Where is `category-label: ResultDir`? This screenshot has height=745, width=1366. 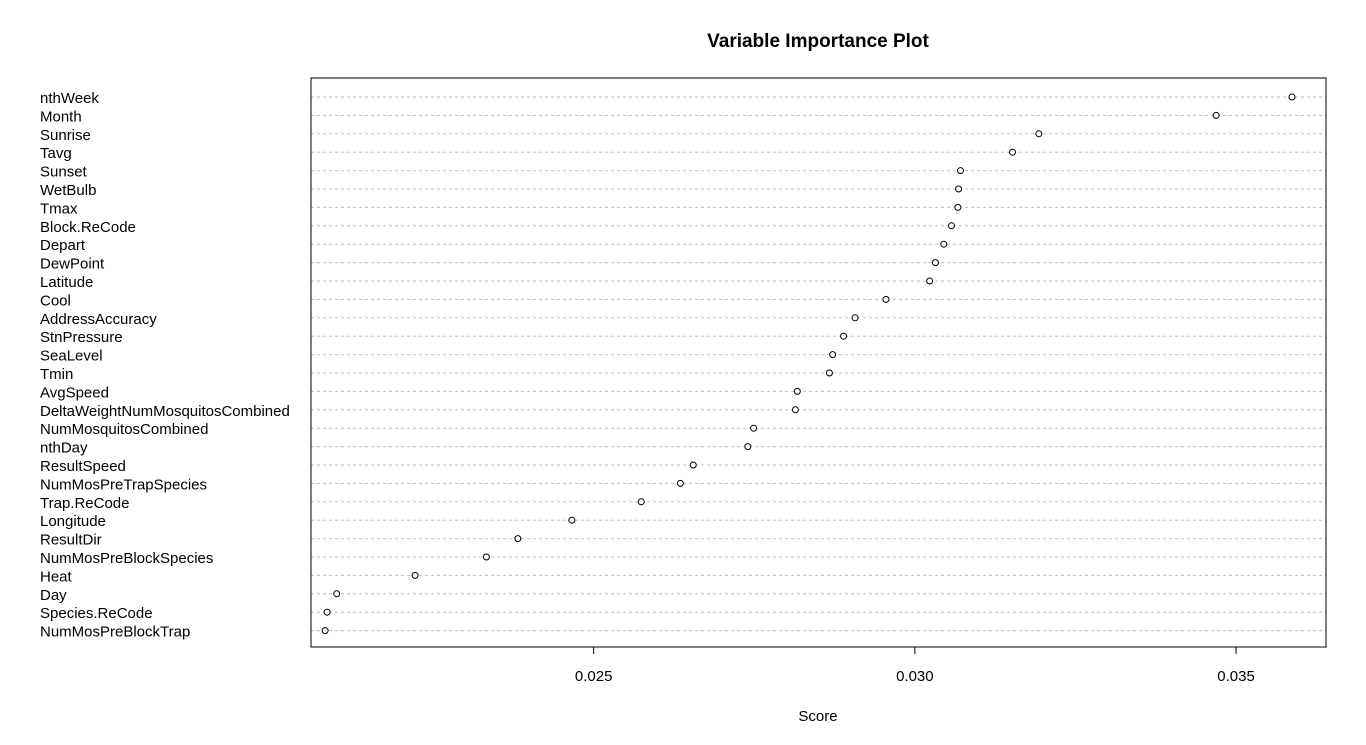 category-label: ResultDir is located at coordinates (71, 540).